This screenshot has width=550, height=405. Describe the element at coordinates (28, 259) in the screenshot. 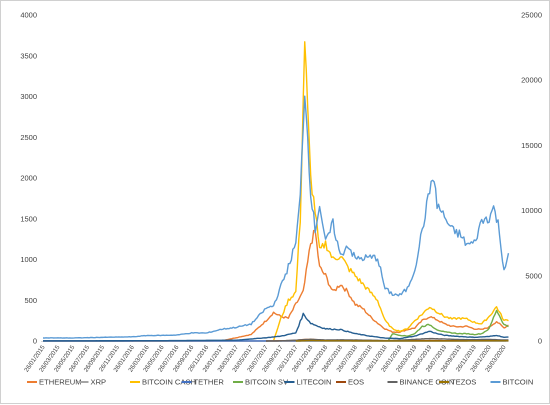

I see `left-axis-tick-label: 1000` at that location.